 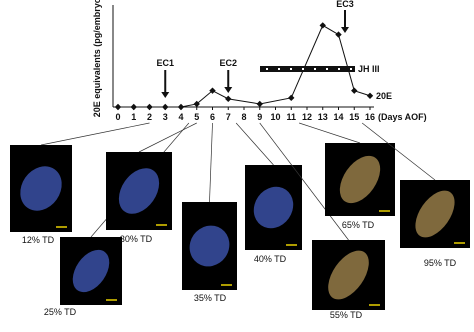 What do you see at coordinates (38, 240) in the screenshot?
I see `panel-label: 12% TD` at bounding box center [38, 240].